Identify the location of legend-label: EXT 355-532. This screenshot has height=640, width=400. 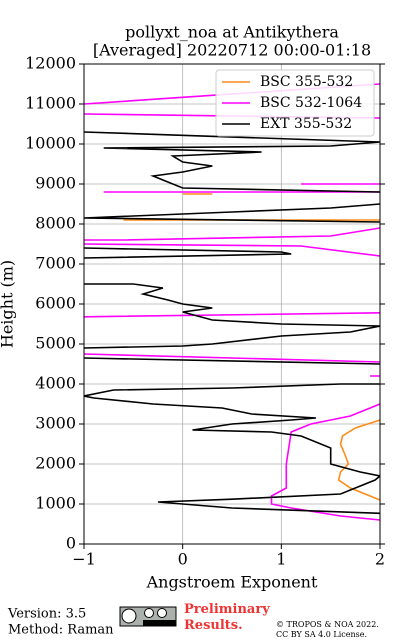
(306, 124).